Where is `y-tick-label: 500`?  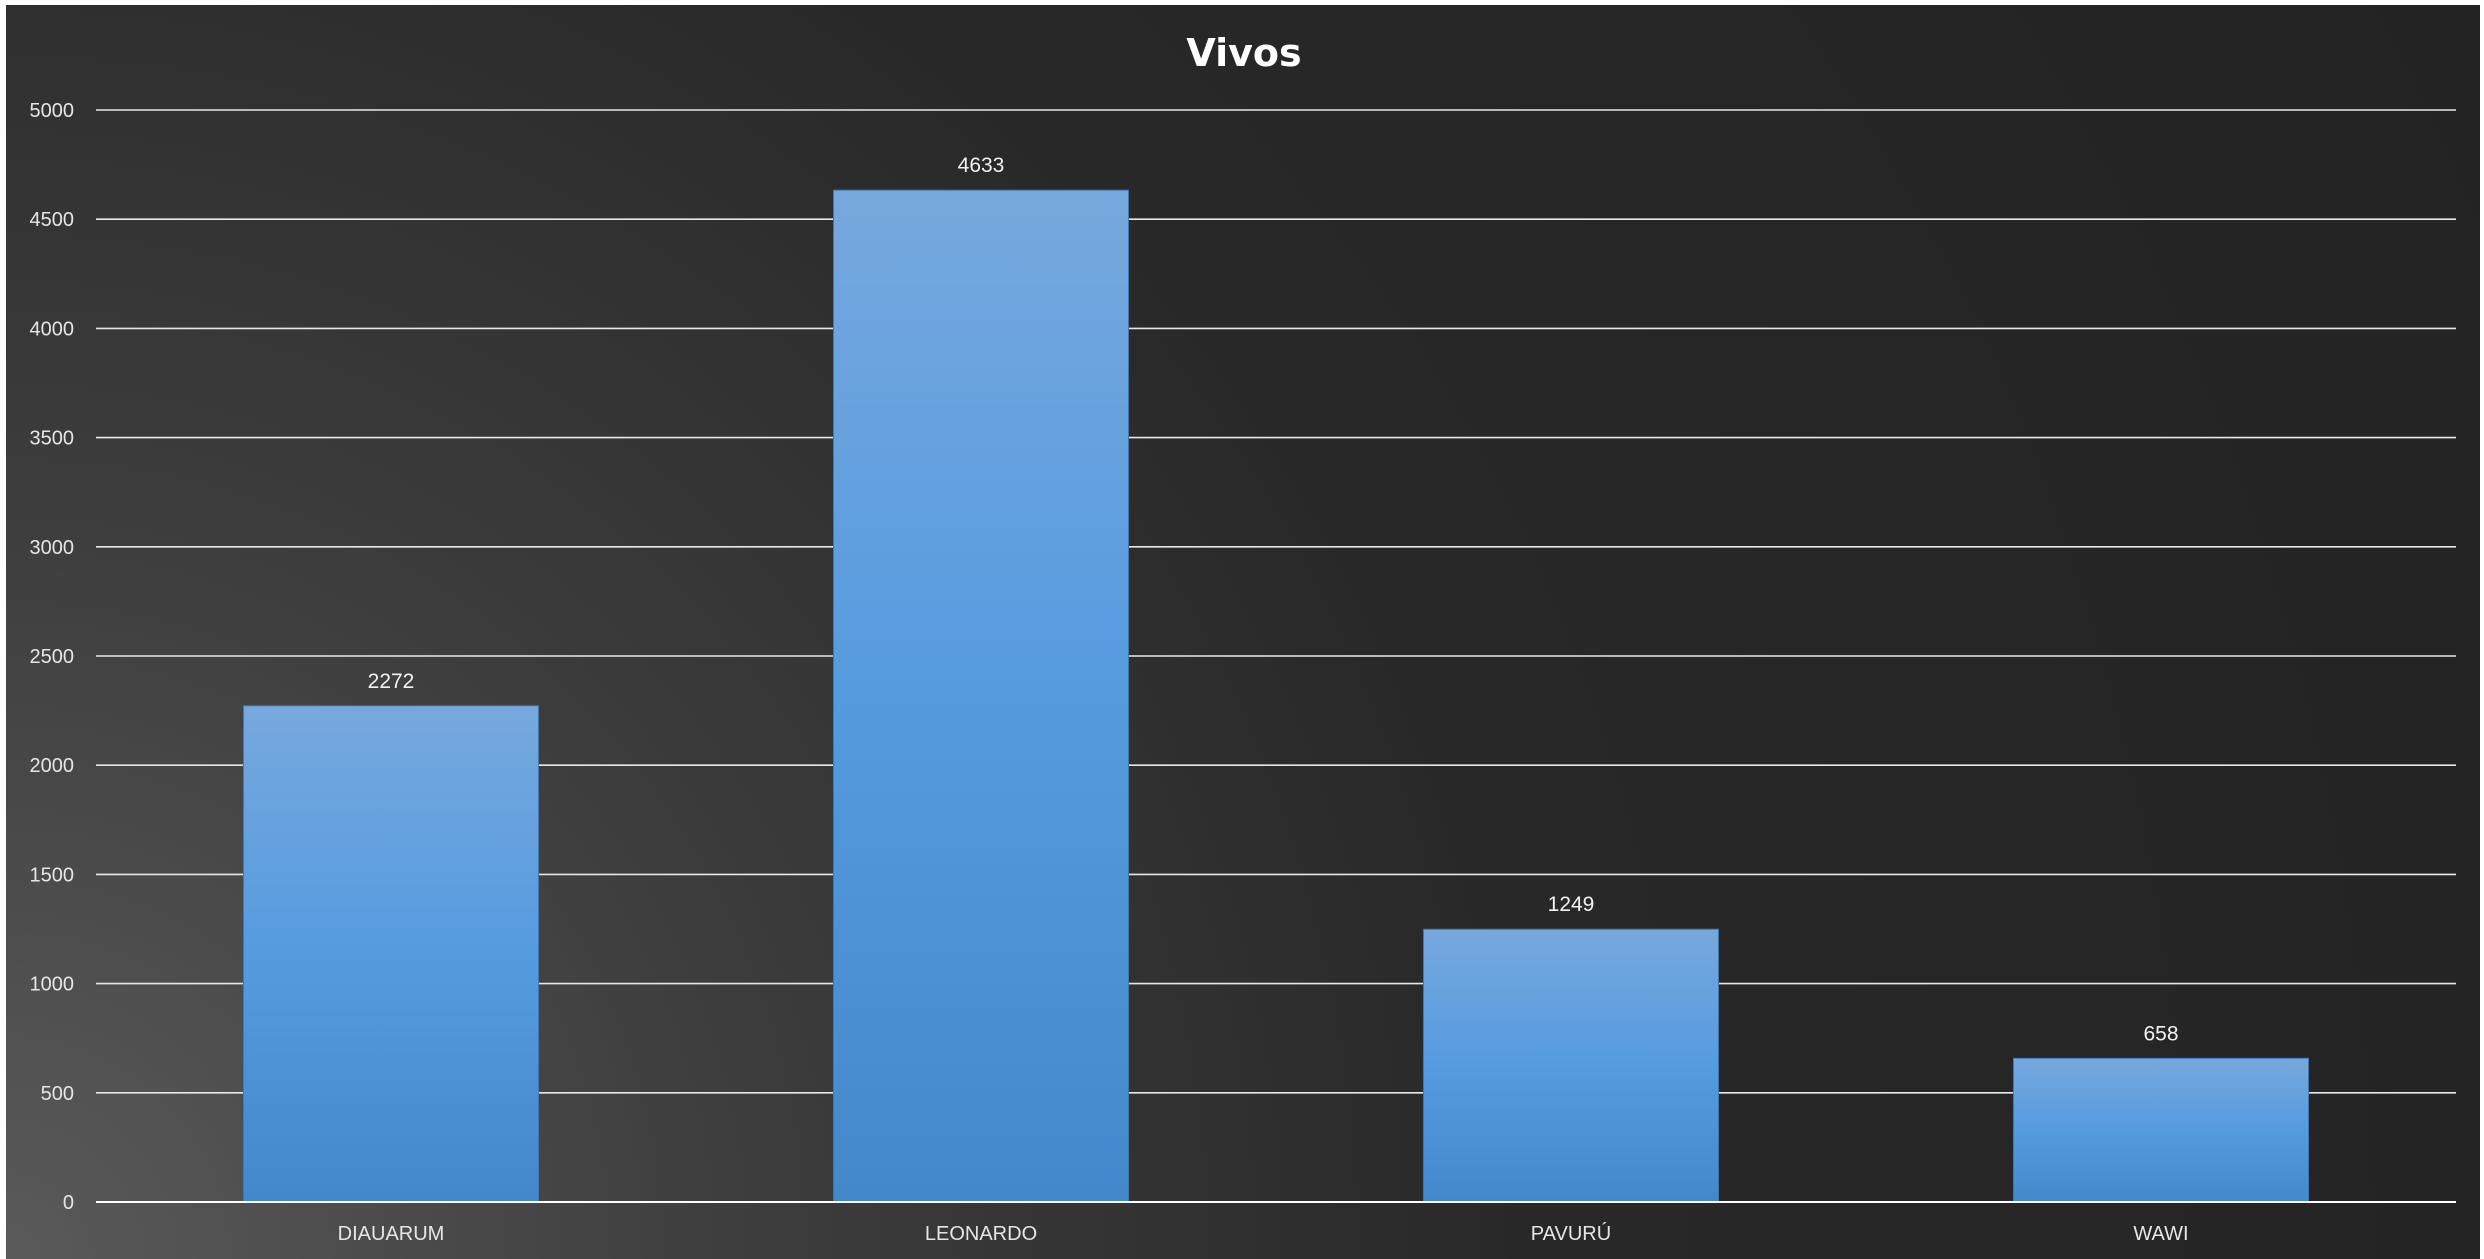 y-tick-label: 500 is located at coordinates (57, 1094).